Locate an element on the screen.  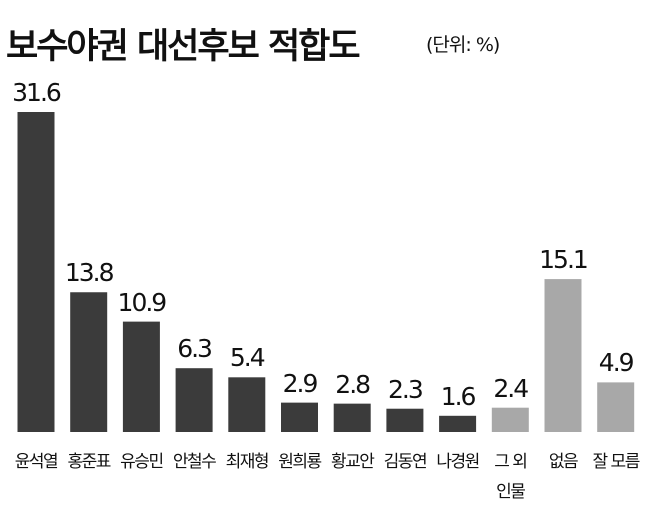
x-tick-label: 원희룡 is located at coordinates (300, 462).